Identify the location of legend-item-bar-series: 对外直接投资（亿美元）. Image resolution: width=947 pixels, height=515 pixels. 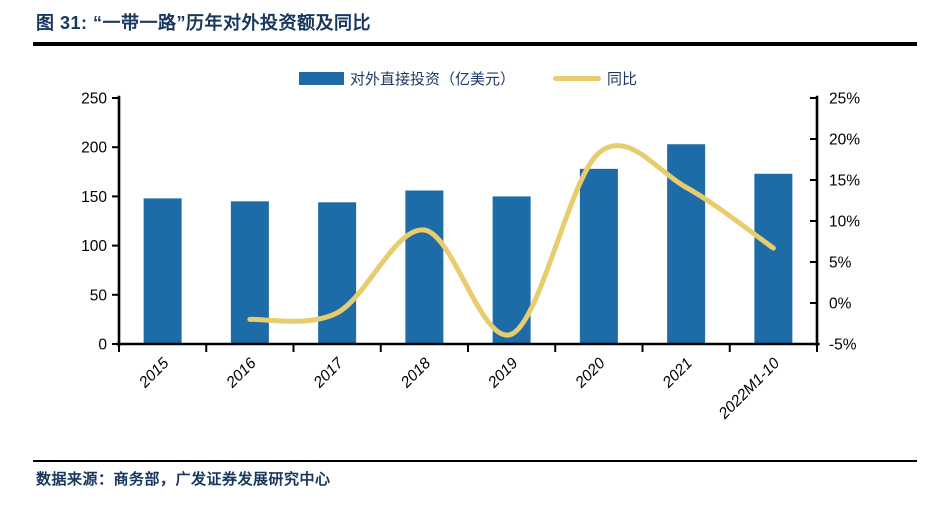
(406, 78).